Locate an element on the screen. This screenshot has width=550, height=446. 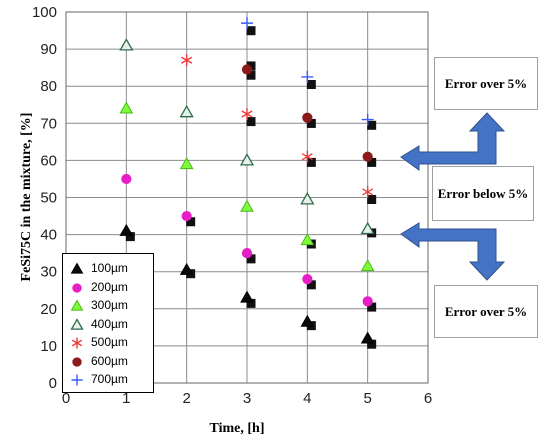
series-700µm is located at coordinates (307, 71).